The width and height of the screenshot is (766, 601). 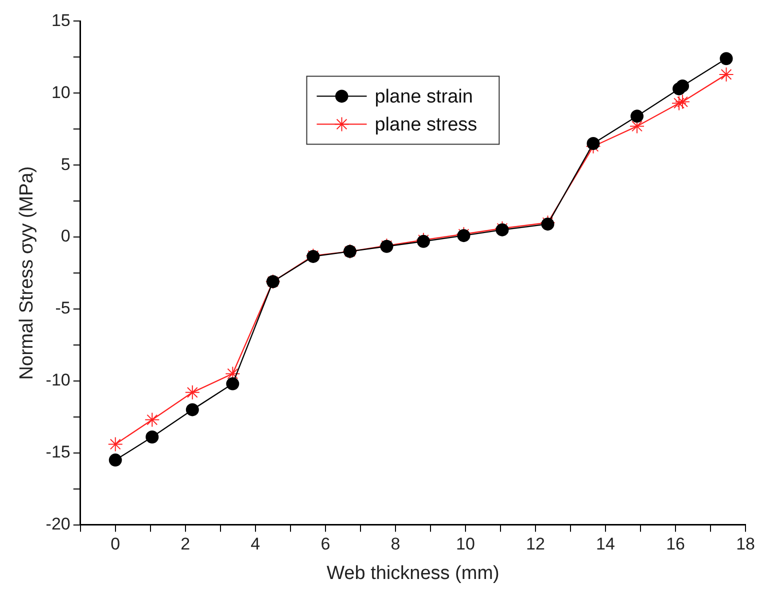 What do you see at coordinates (27, 273) in the screenshot?
I see `y-axis-title: Normal Stress σyy (MPa)` at bounding box center [27, 273].